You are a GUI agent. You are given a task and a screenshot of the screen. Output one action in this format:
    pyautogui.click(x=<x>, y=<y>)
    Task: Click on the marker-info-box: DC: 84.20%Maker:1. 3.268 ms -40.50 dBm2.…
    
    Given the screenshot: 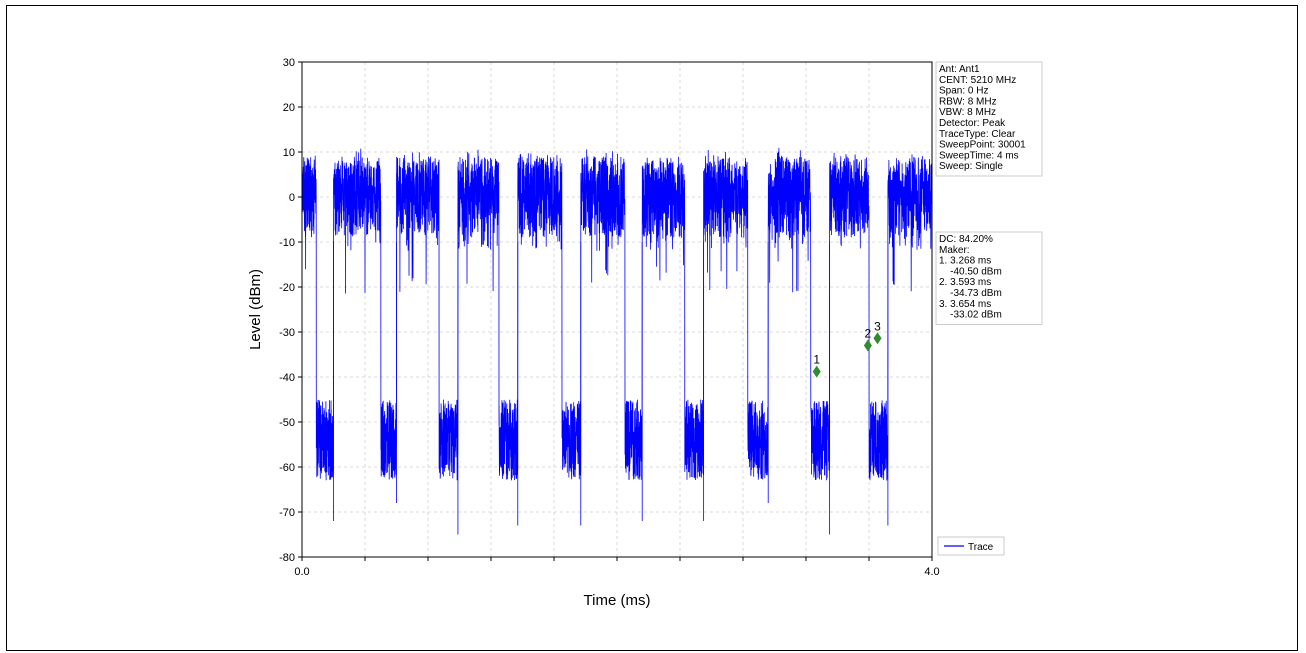 What is the action you would take?
    pyautogui.click(x=989, y=278)
    